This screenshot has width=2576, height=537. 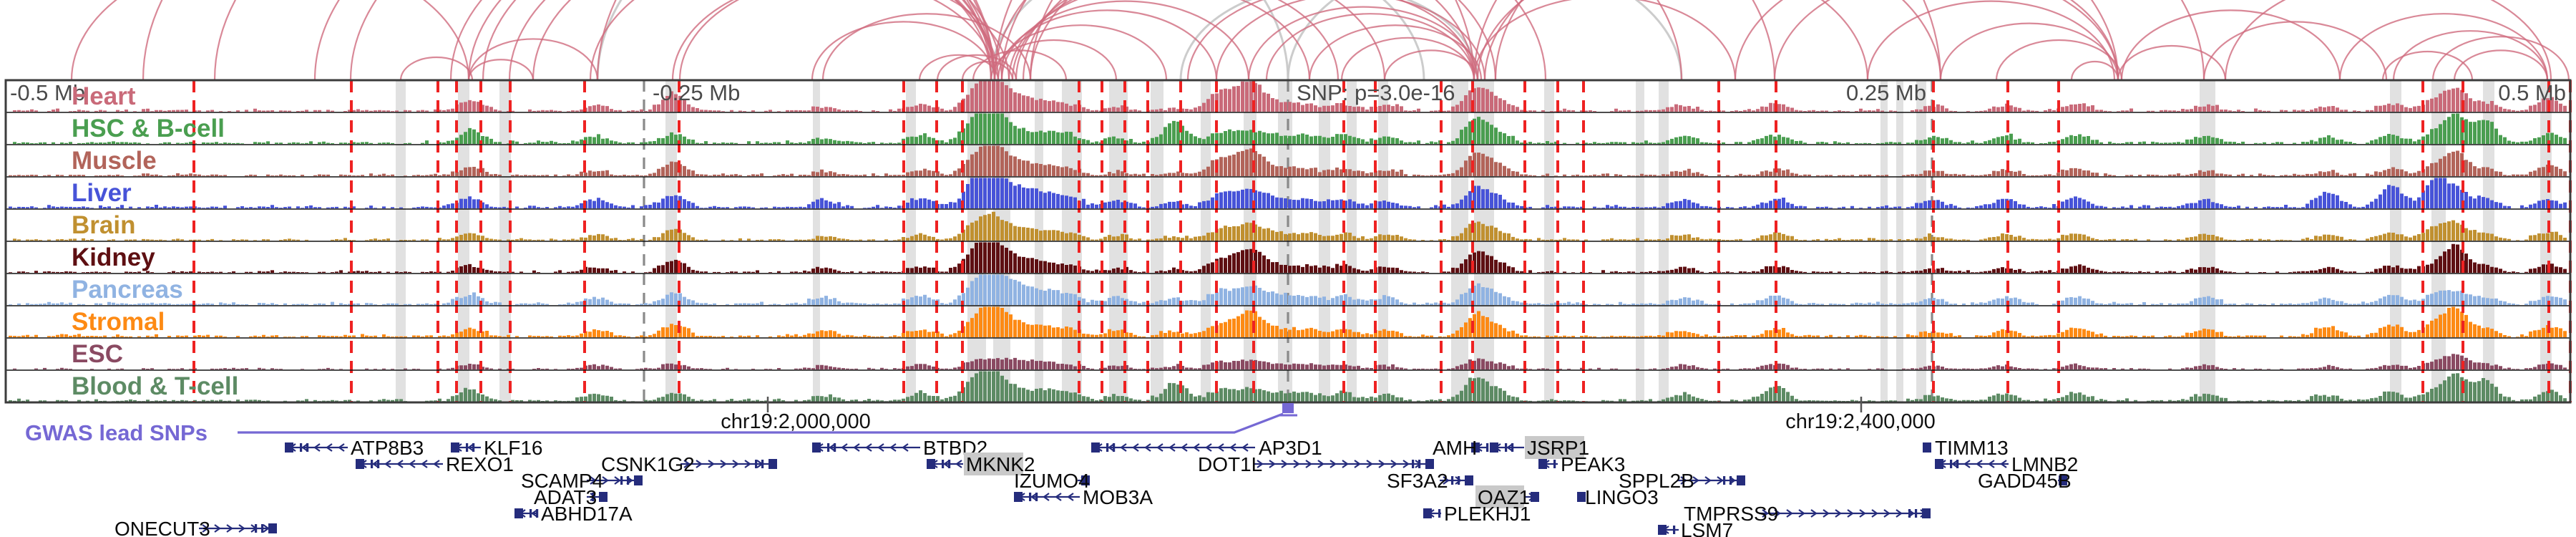 I want to click on gene-plekhj1: PLEKHJ1, so click(x=1477, y=514).